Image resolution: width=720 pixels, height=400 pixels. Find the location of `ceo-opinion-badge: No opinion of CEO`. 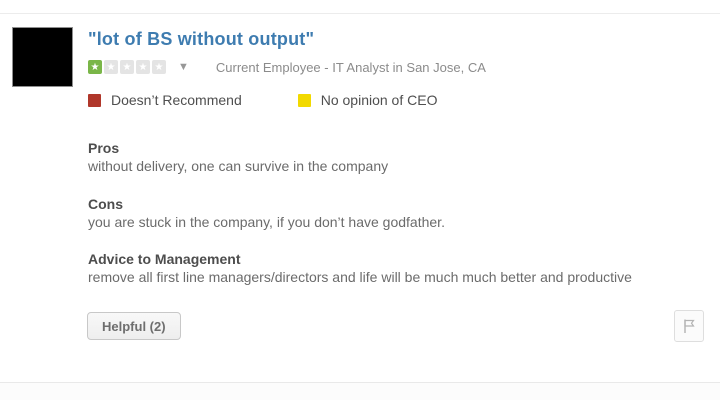

ceo-opinion-badge: No opinion of CEO is located at coordinates (367, 100).